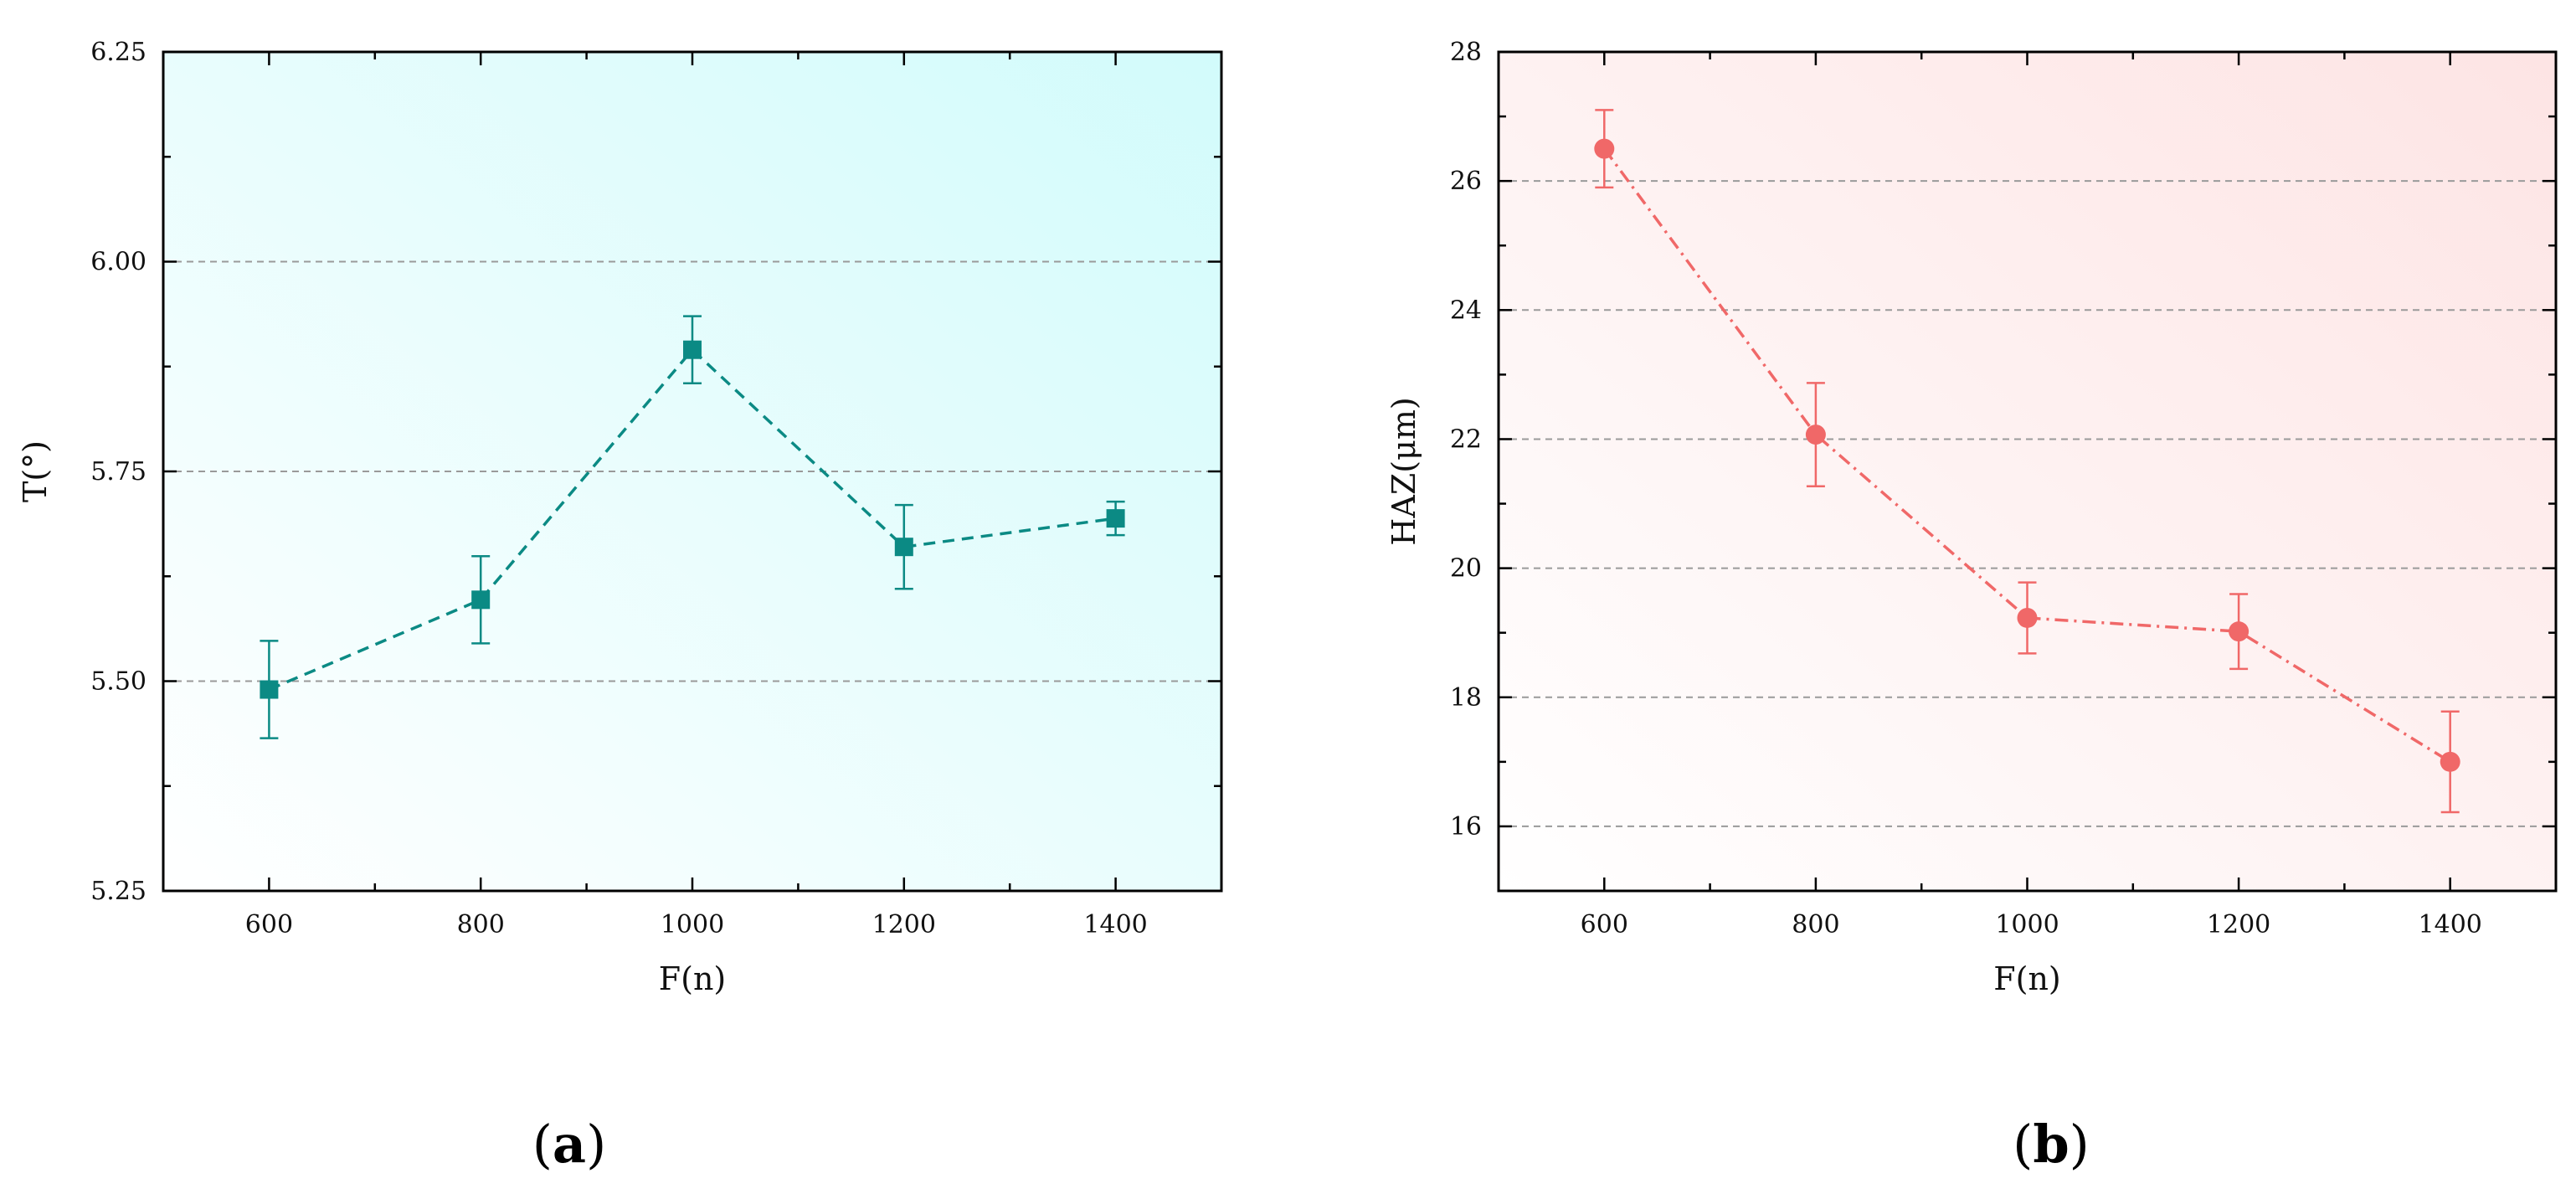 Image resolution: width=2576 pixels, height=1194 pixels. I want to click on y-axis-label: T(°), so click(36, 471).